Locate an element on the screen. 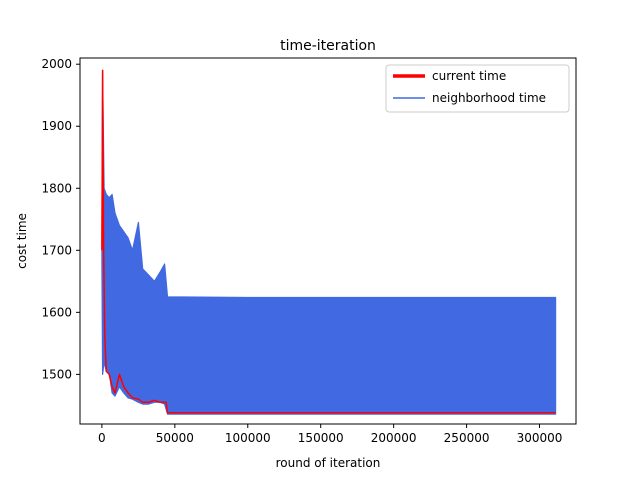  y-tick-label: 1600 is located at coordinates (56, 312).